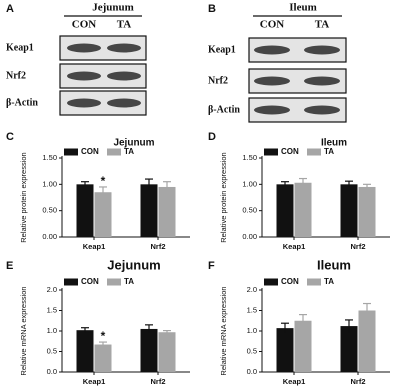 This screenshot has height=389, width=400. I want to click on panel-label: F, so click(211, 266).